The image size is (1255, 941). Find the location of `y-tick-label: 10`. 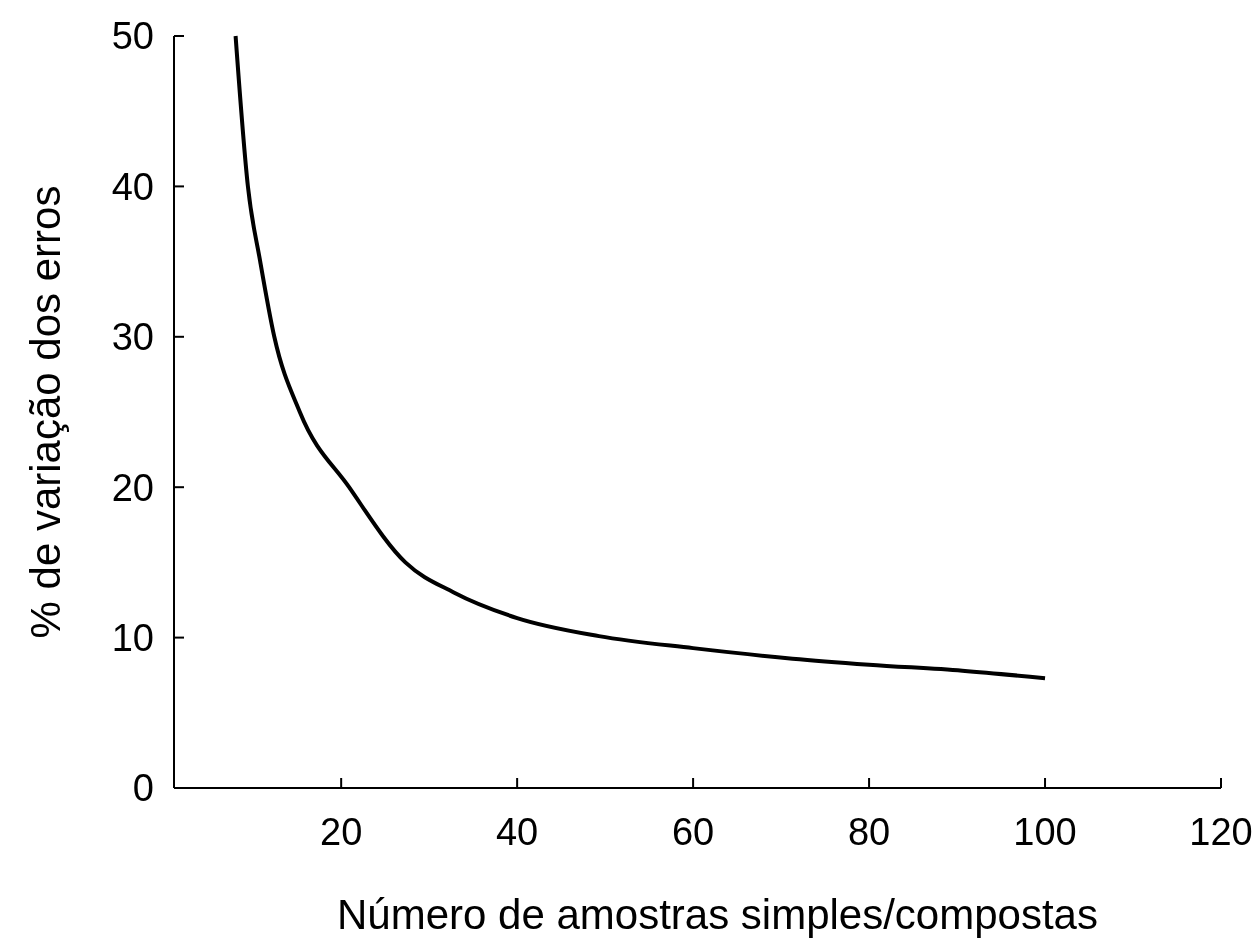

y-tick-label: 10 is located at coordinates (132, 637).